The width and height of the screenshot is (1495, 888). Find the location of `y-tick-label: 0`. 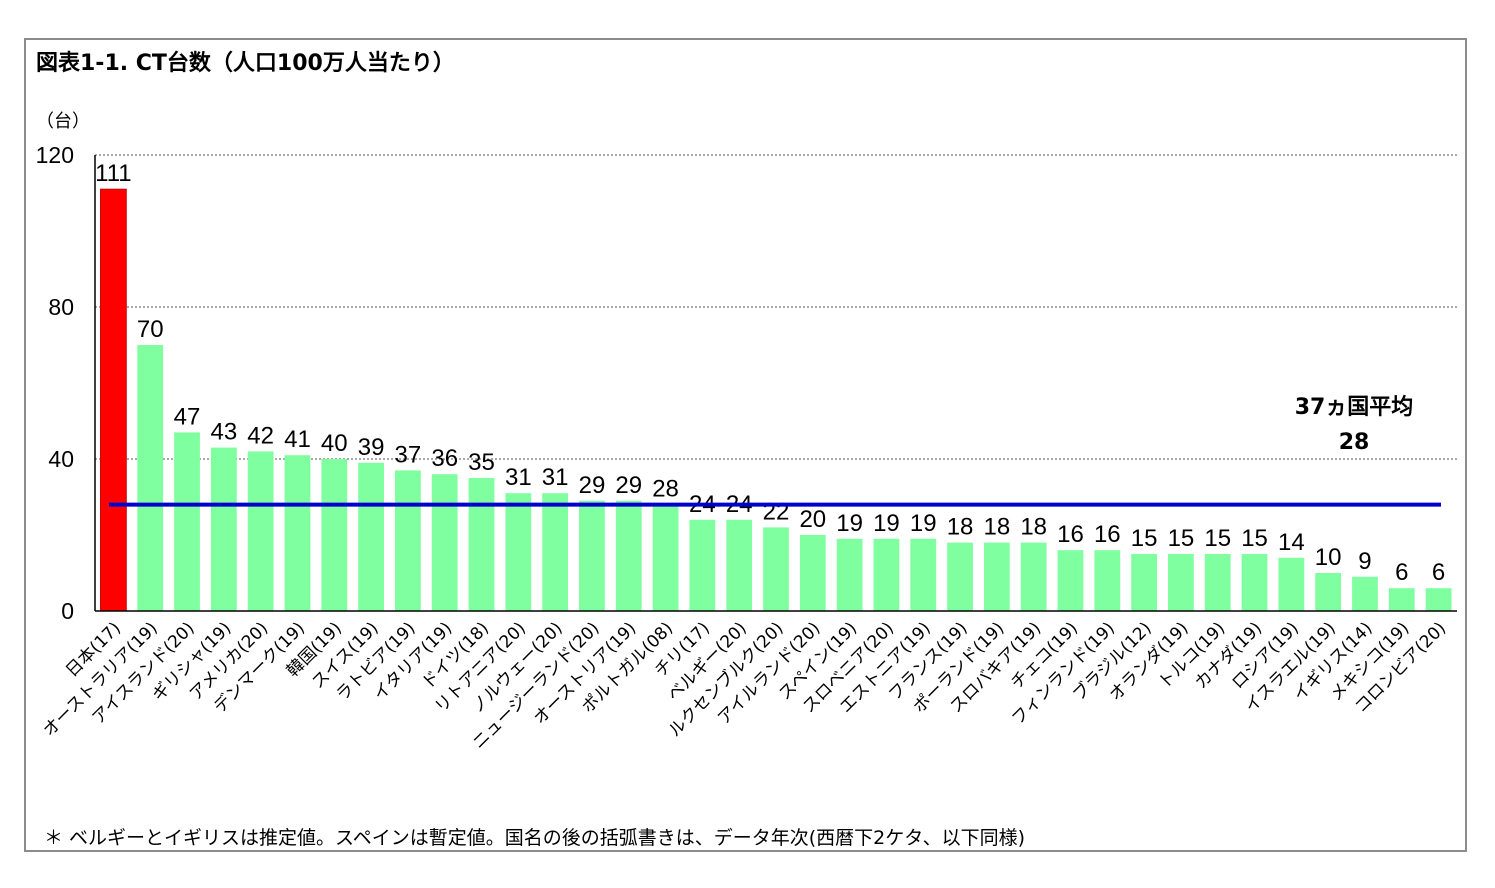

y-tick-label: 0 is located at coordinates (67, 611).